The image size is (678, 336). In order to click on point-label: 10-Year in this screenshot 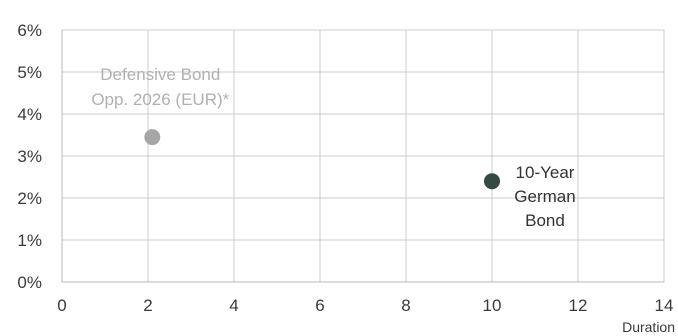, I will do `click(545, 172)`.